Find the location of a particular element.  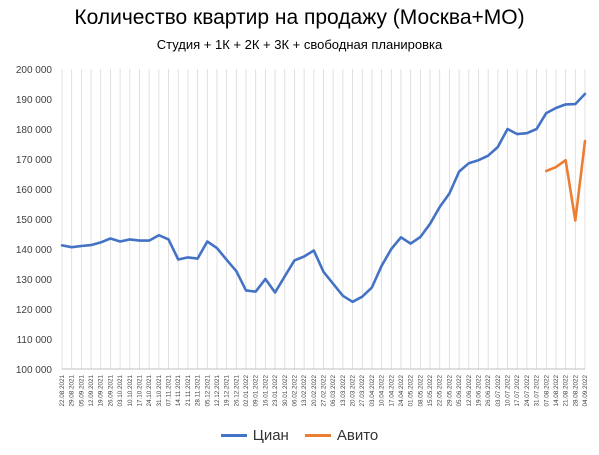

x-tick-label: 16.01.2022 is located at coordinates (265, 391).